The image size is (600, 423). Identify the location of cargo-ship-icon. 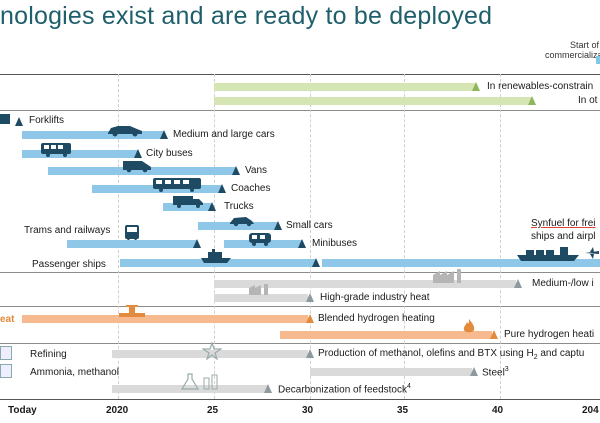
(548, 254).